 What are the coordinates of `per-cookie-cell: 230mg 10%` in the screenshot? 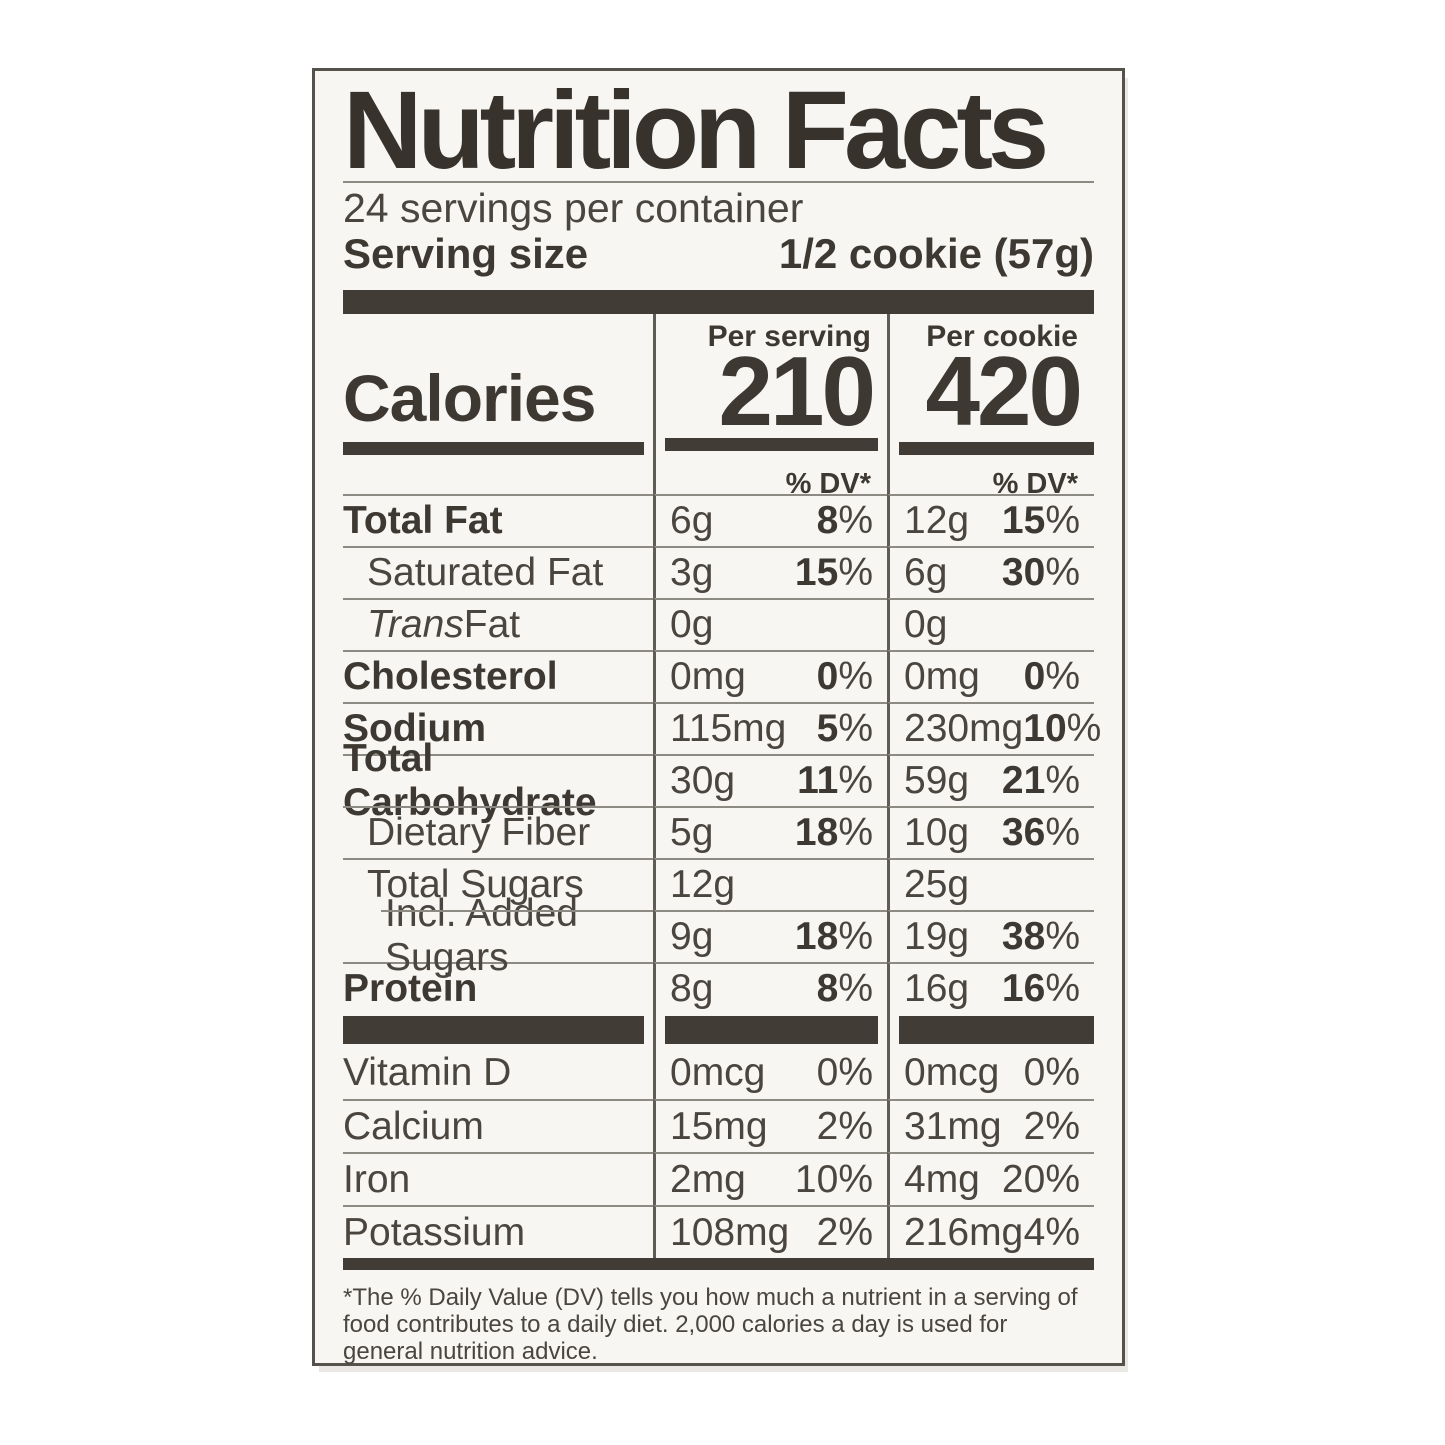 It's located at (994, 728).